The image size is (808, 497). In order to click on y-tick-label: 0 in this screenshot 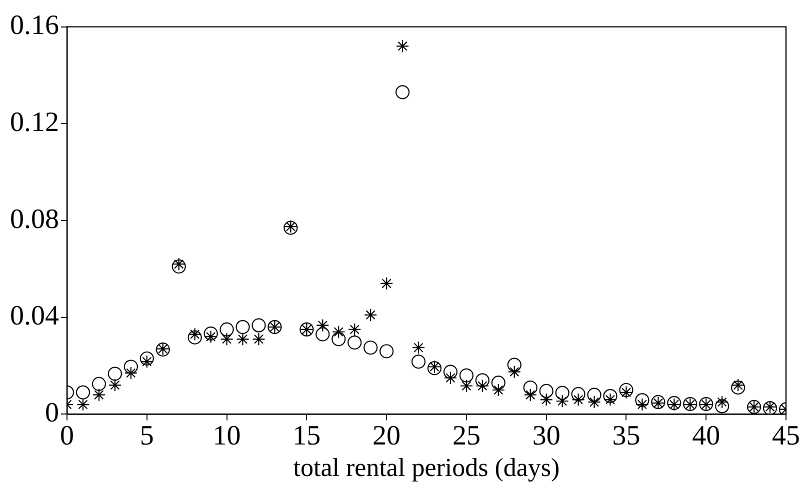, I will do `click(52, 413)`.